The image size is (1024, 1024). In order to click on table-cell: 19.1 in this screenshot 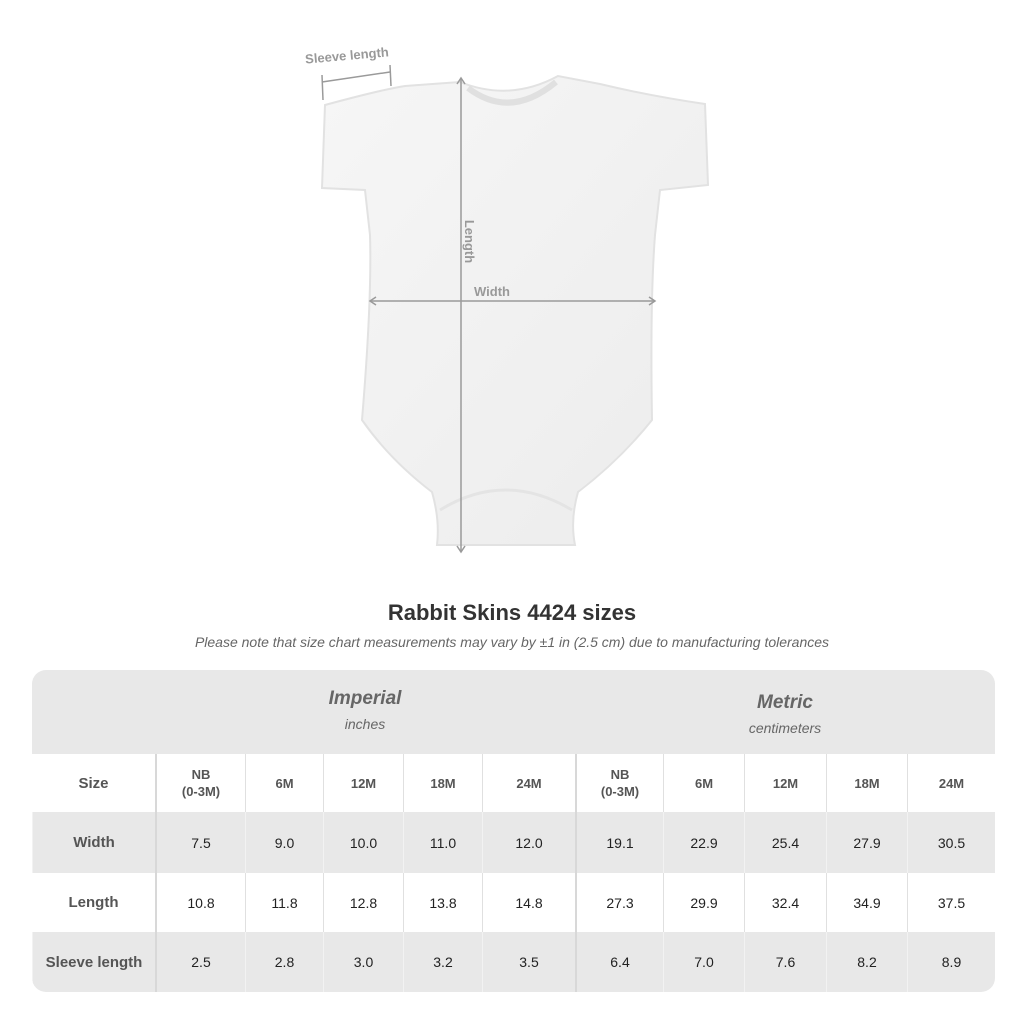, I will do `click(619, 842)`.